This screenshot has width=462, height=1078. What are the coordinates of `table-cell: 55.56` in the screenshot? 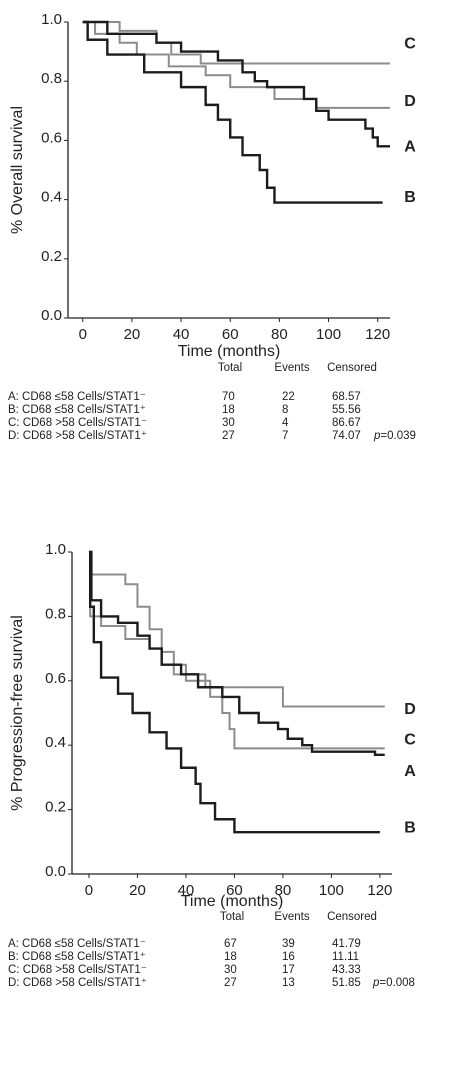 It's located at (346, 410).